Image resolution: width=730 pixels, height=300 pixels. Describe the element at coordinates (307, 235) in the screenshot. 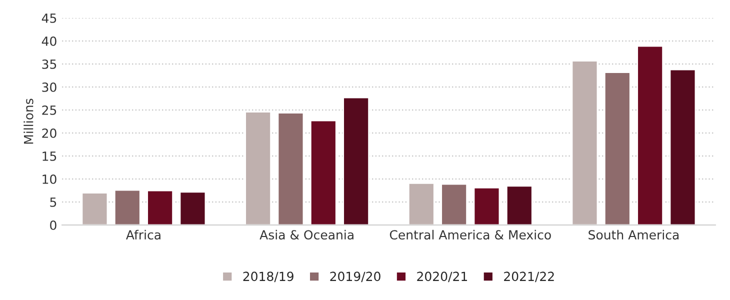

I see `x-tick-label: Asia & Oceania` at that location.